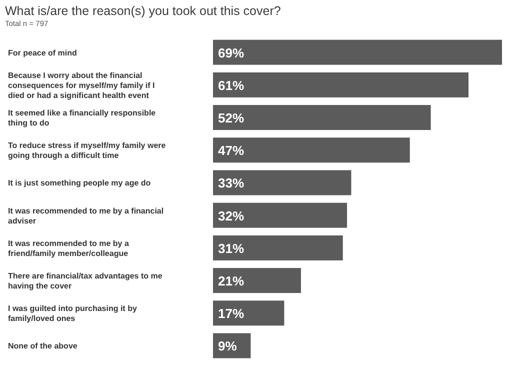 Image resolution: width=515 pixels, height=377 pixels. I want to click on y-tick-label: There are financial/tax advantages to me having the cover, so click(85, 281).